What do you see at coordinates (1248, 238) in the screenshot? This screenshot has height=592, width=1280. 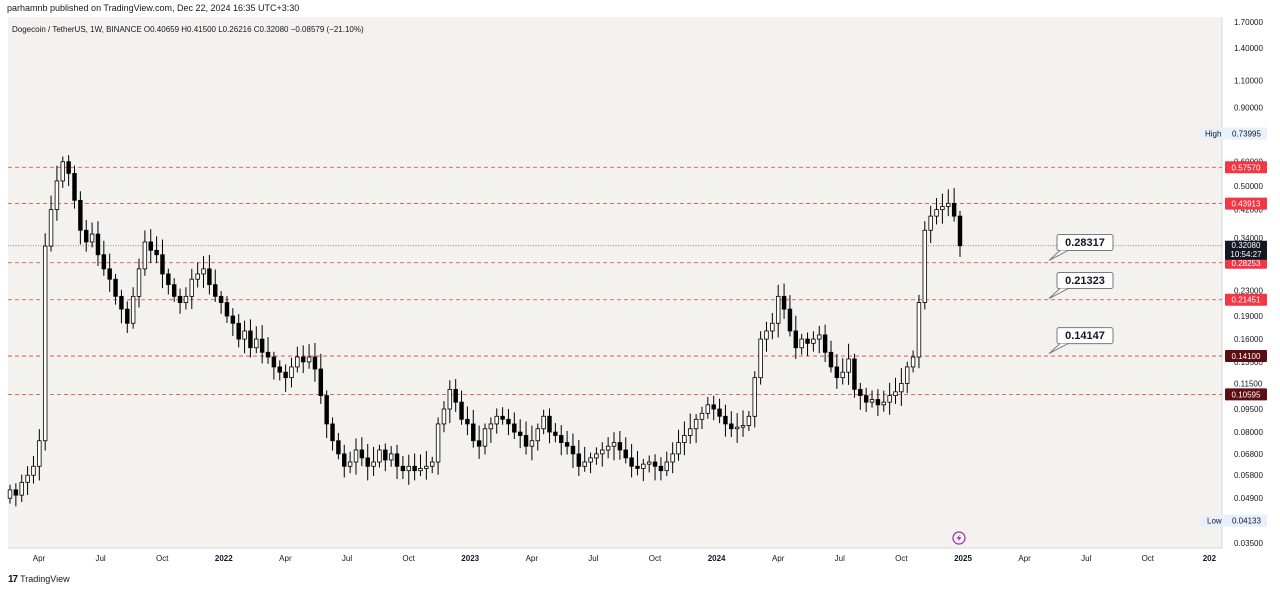 I see `y-tick-label: 0.34000` at bounding box center [1248, 238].